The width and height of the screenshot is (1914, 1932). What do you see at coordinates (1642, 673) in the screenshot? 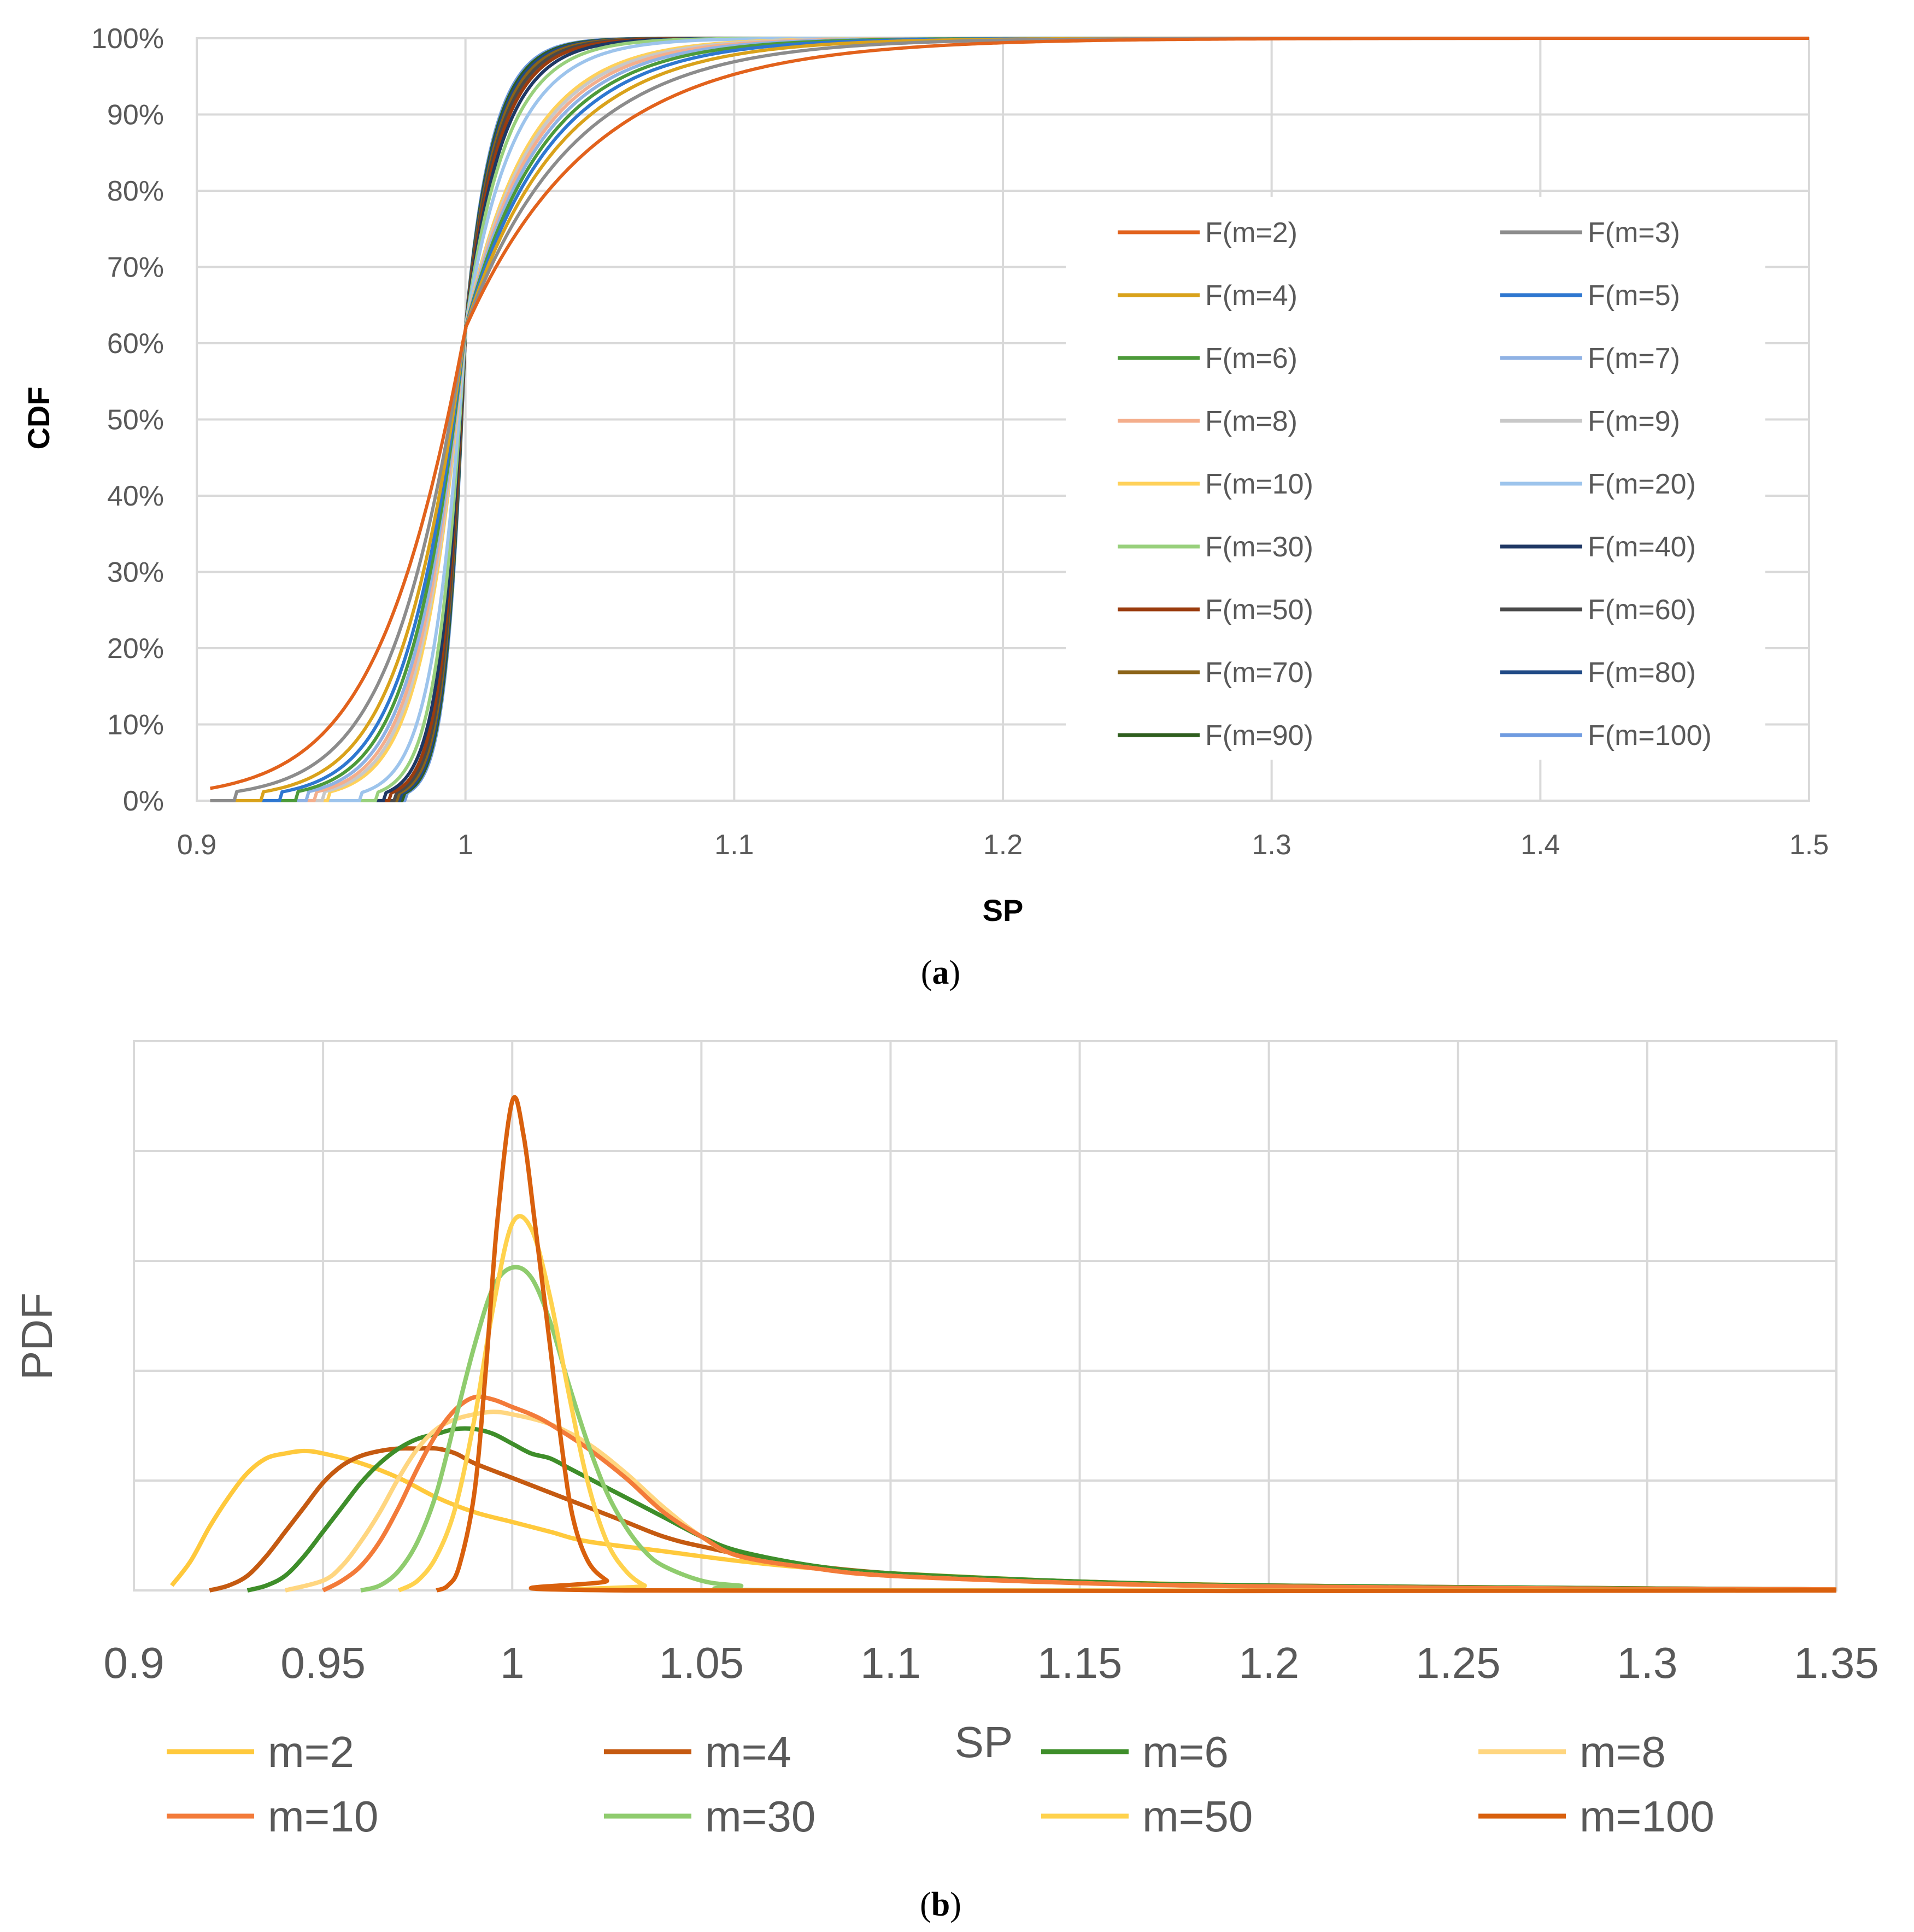
I see `cdf-legend-label: F(m=80)` at bounding box center [1642, 673].